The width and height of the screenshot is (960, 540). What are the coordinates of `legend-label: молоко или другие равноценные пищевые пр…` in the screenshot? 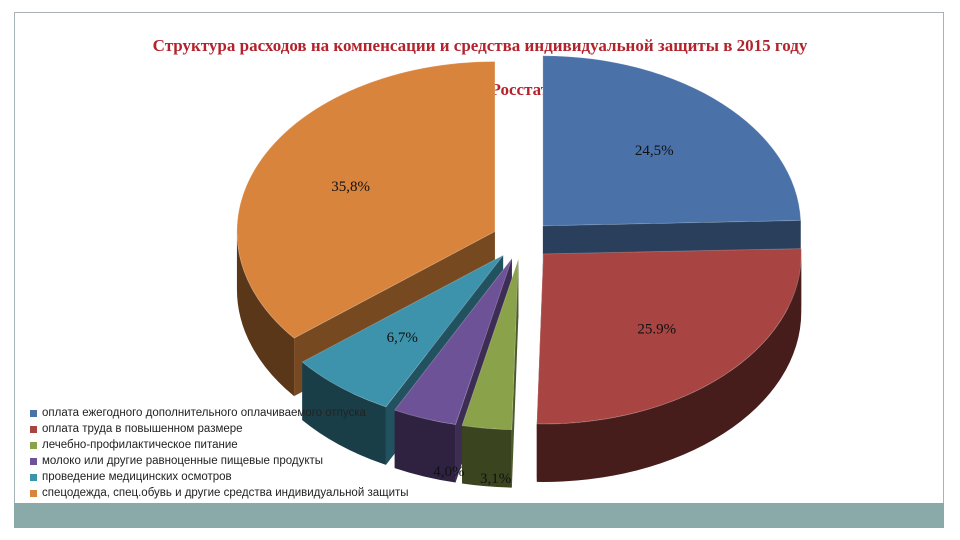 It's located at (183, 461).